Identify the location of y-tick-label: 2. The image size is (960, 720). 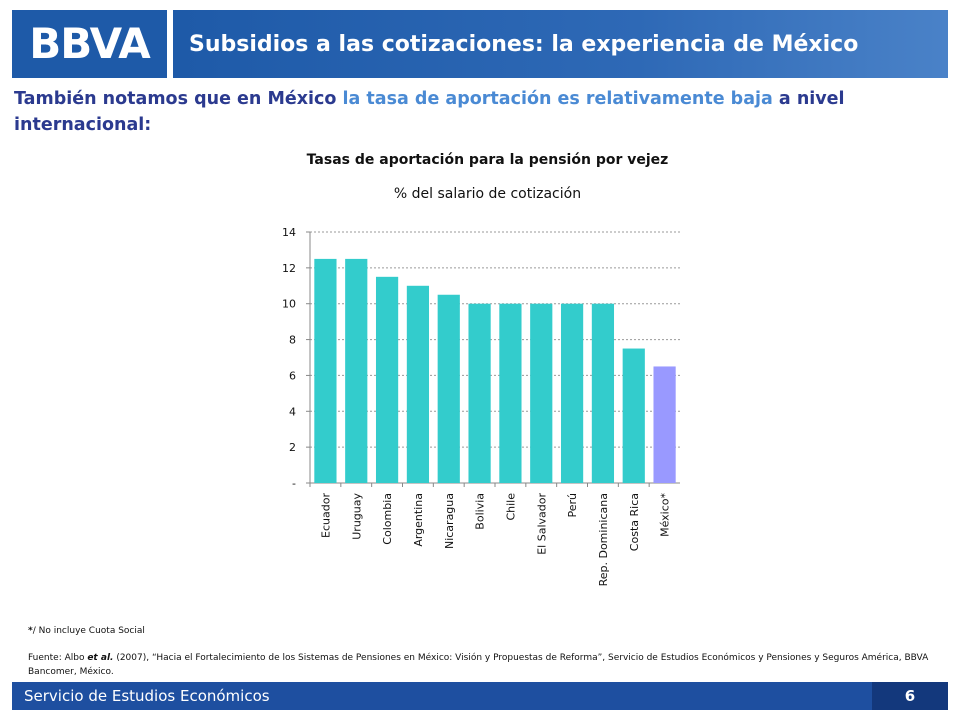
(292, 447).